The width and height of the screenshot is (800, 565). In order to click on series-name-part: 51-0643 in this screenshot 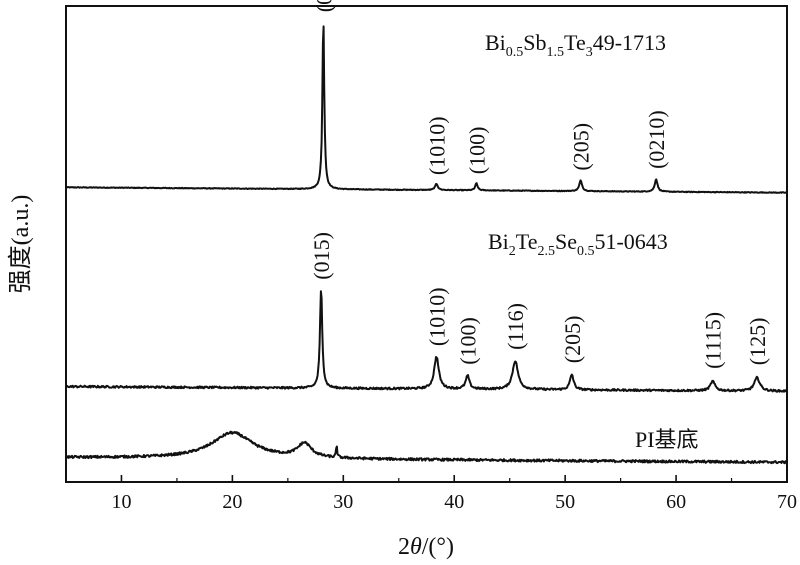, I will do `click(630, 241)`.